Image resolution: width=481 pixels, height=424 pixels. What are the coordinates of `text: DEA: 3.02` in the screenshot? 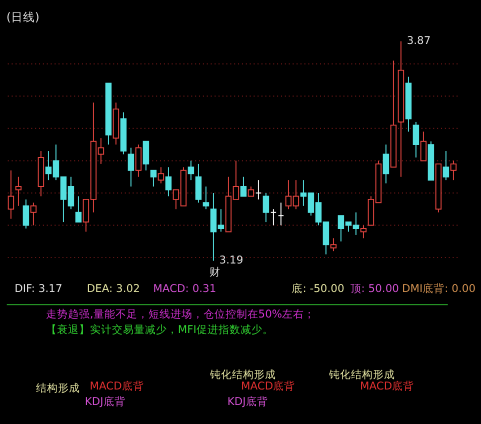 It's located at (113, 289).